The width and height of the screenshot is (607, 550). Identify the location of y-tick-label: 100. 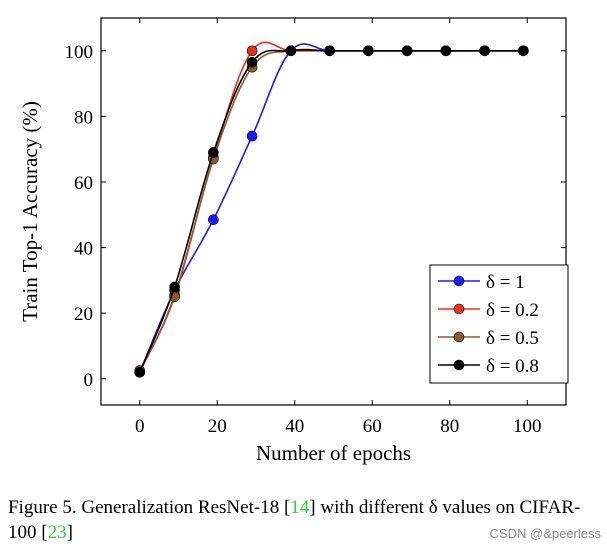
(79, 52).